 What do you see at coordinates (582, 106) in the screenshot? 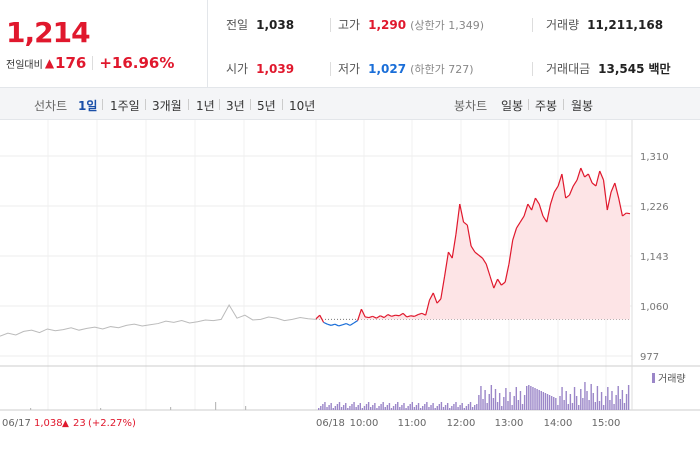
I see `tab-monthly: 월봉` at bounding box center [582, 106].